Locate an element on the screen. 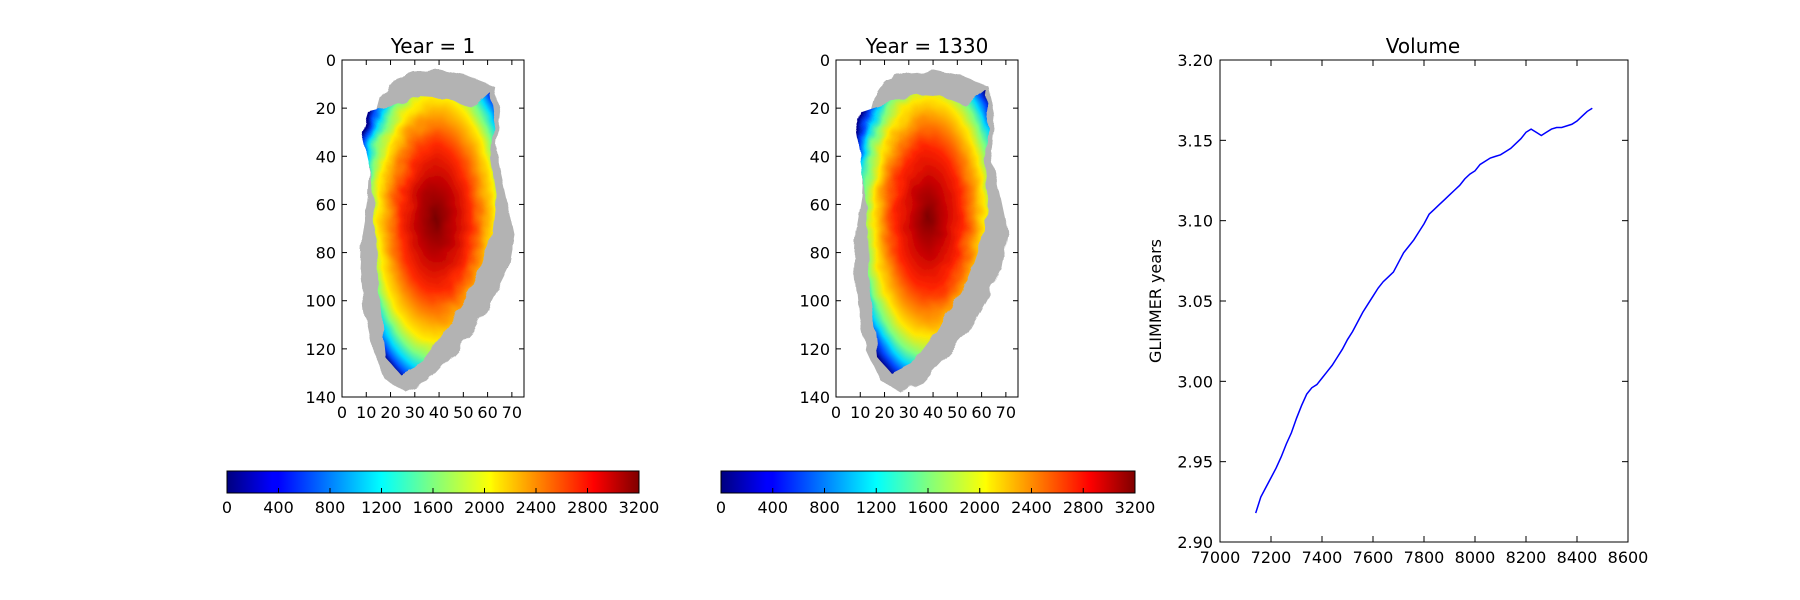 Image resolution: width=1800 pixels, height=600 pixels. y-tick-label: 3.15 is located at coordinates (1195, 140).